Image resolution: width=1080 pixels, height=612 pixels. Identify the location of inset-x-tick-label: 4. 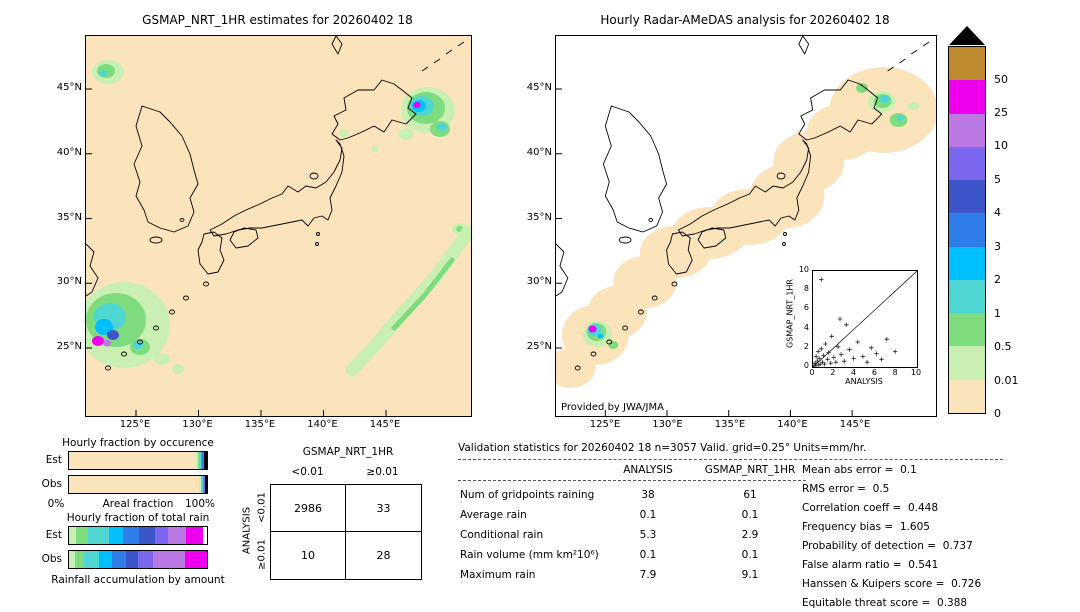
(854, 372).